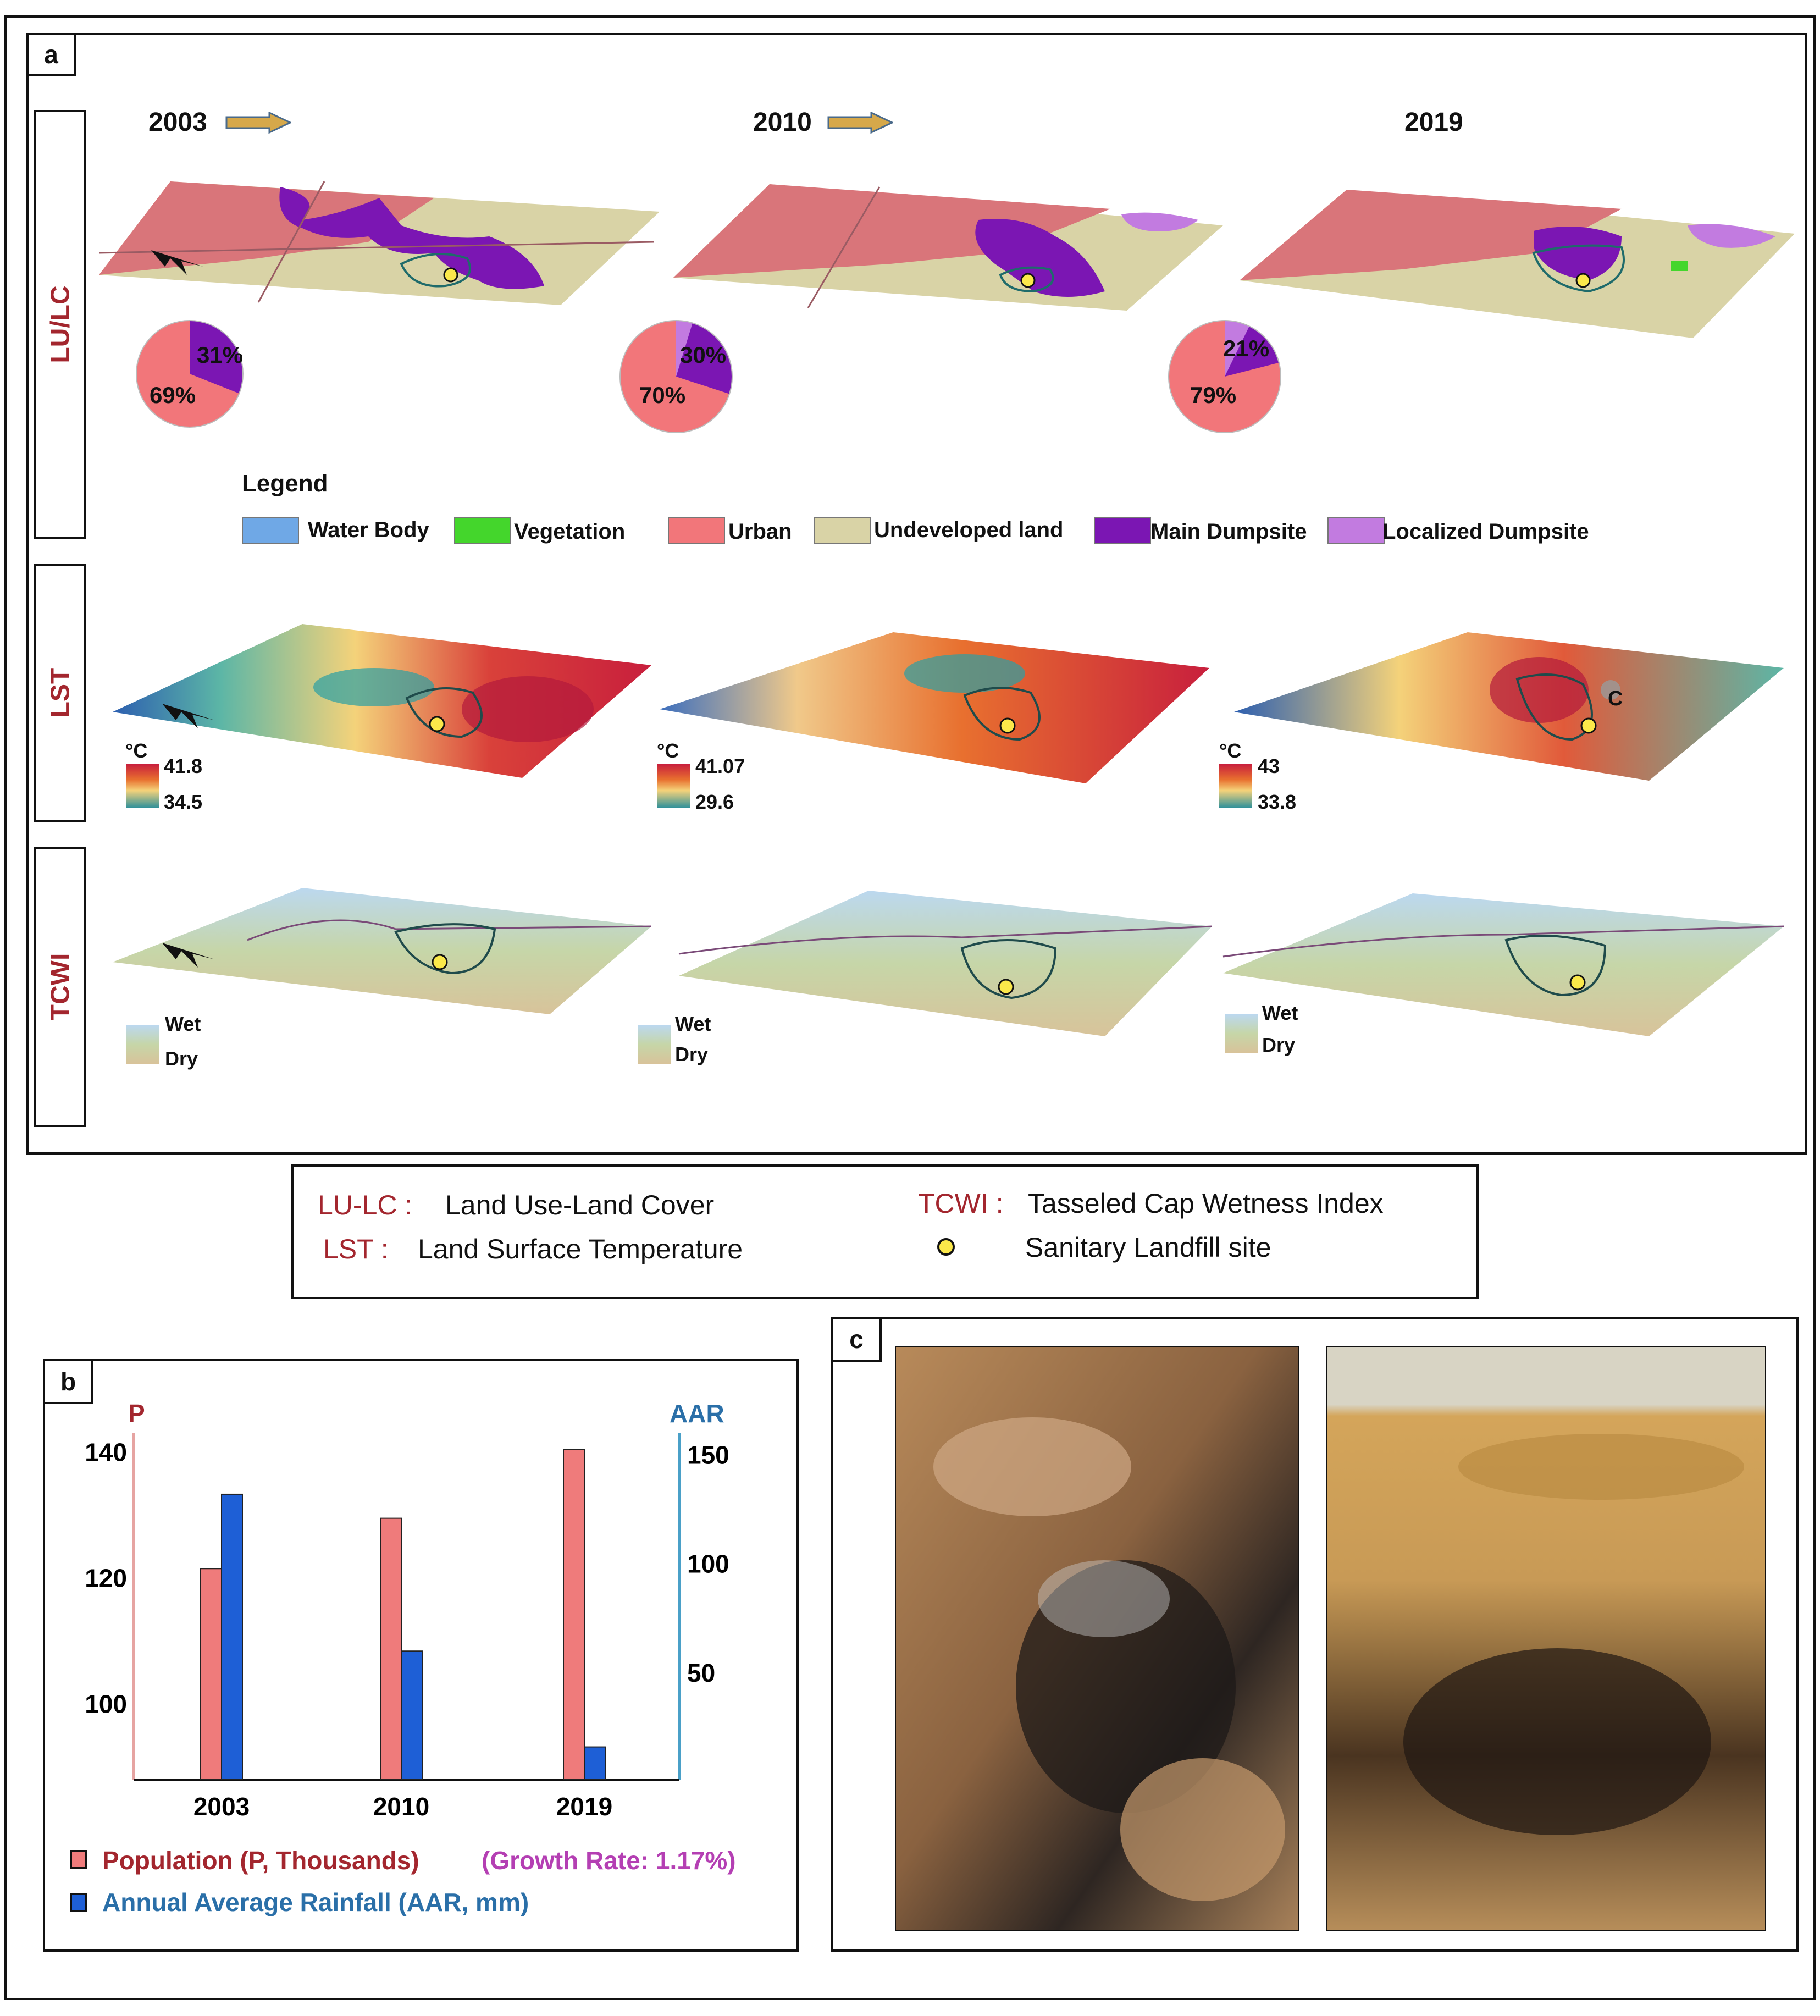  Describe the element at coordinates (183, 766) in the screenshot. I see `lst-scale-max: 41.8` at that location.